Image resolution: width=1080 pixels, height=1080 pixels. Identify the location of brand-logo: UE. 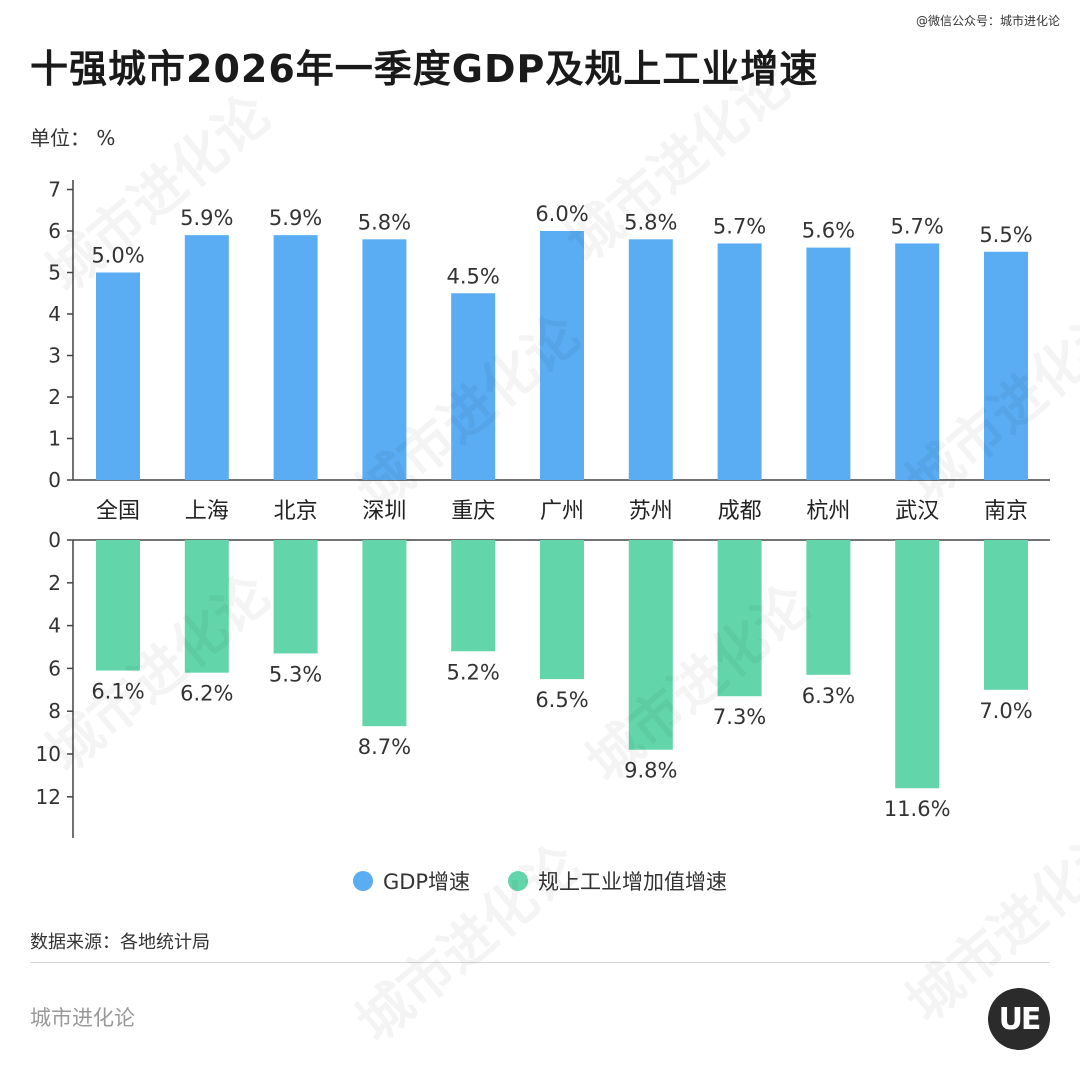
(1019, 1019).